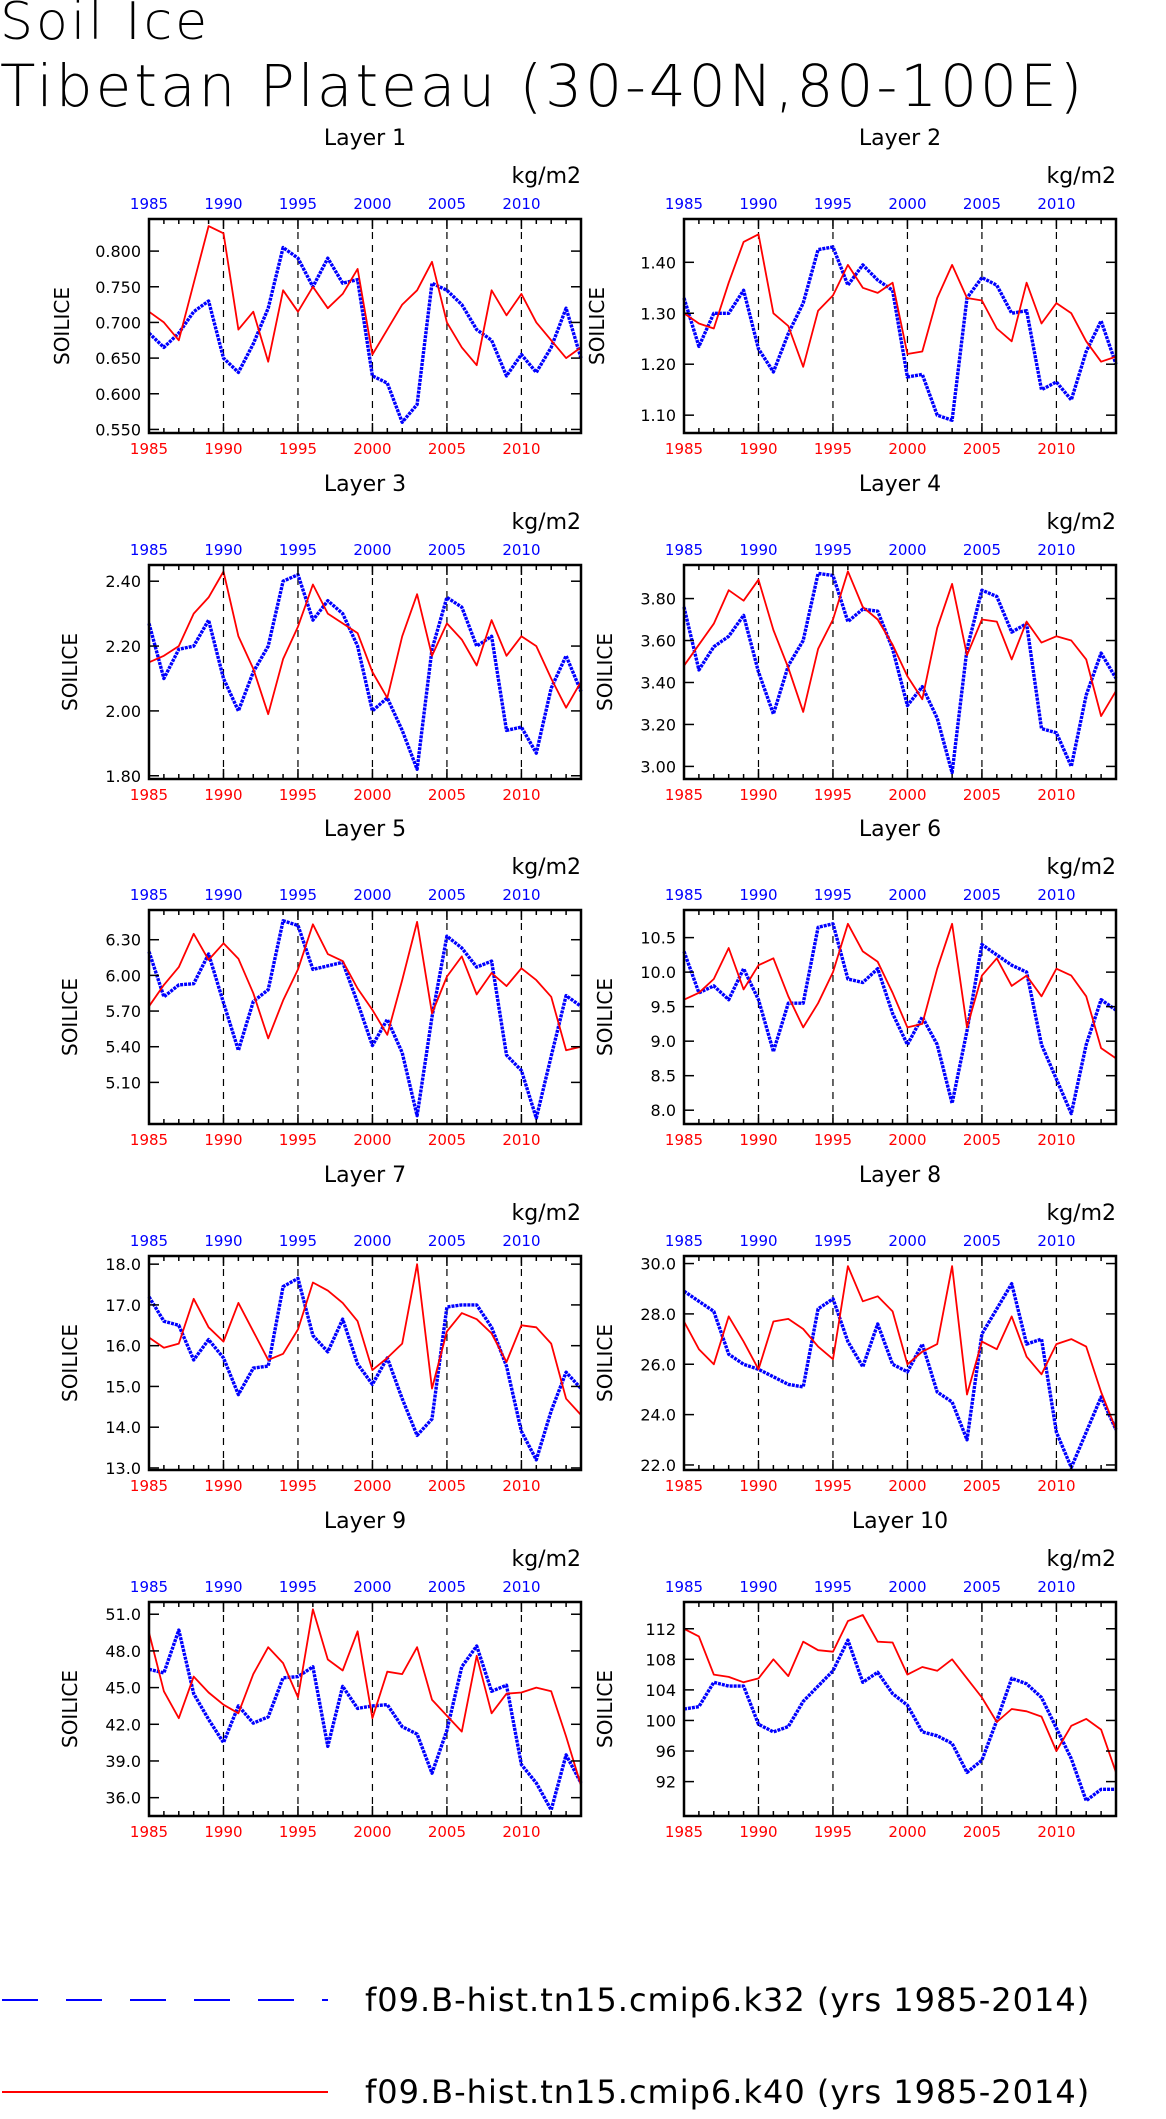 The height and width of the screenshot is (2119, 1166). What do you see at coordinates (758, 1241) in the screenshot?
I see `layer8-xtick-label-top: 1990` at bounding box center [758, 1241].